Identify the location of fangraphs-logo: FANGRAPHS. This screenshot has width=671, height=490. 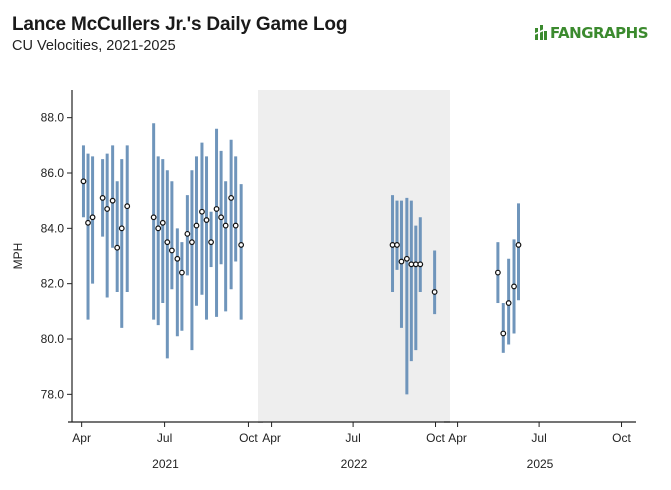
(591, 33).